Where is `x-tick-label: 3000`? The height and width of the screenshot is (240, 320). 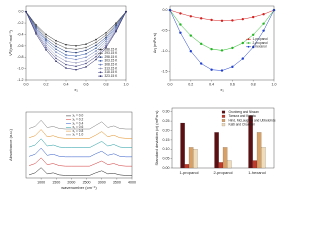 x-tick-label: 3000 is located at coordinates (102, 182).